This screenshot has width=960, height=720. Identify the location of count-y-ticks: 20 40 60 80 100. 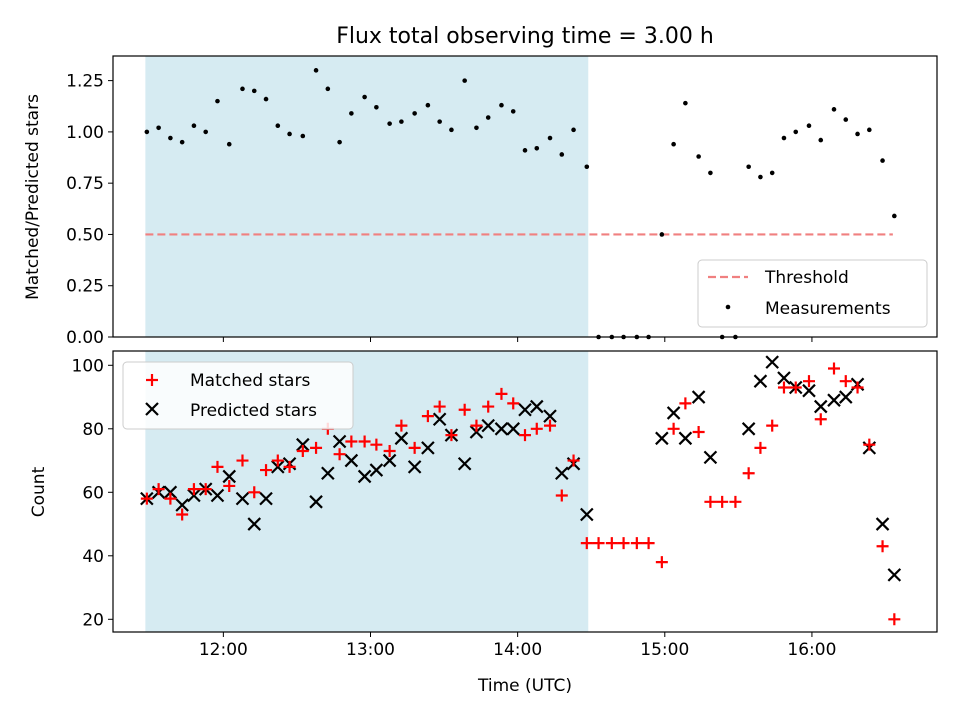
(92, 493).